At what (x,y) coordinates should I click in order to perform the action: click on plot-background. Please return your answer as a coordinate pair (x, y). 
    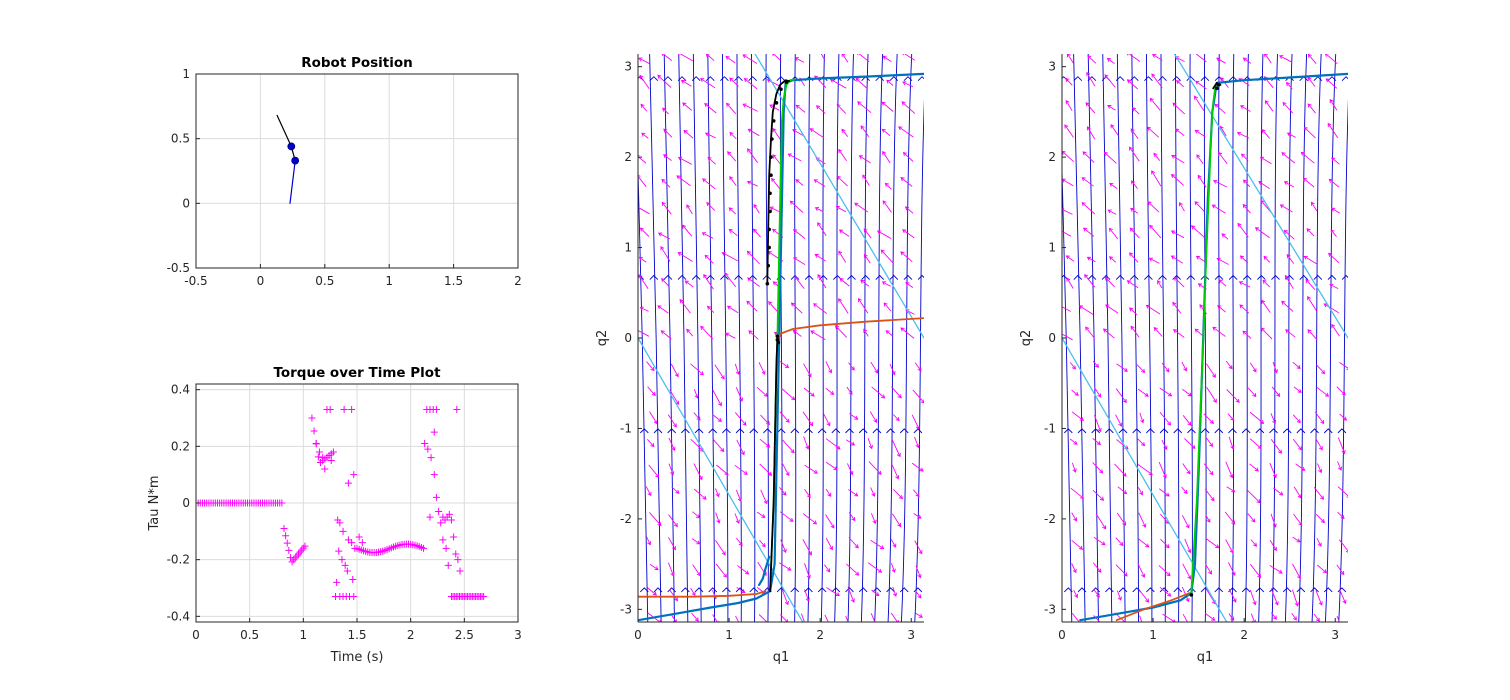
    Looking at the image, I should click on (357, 171).